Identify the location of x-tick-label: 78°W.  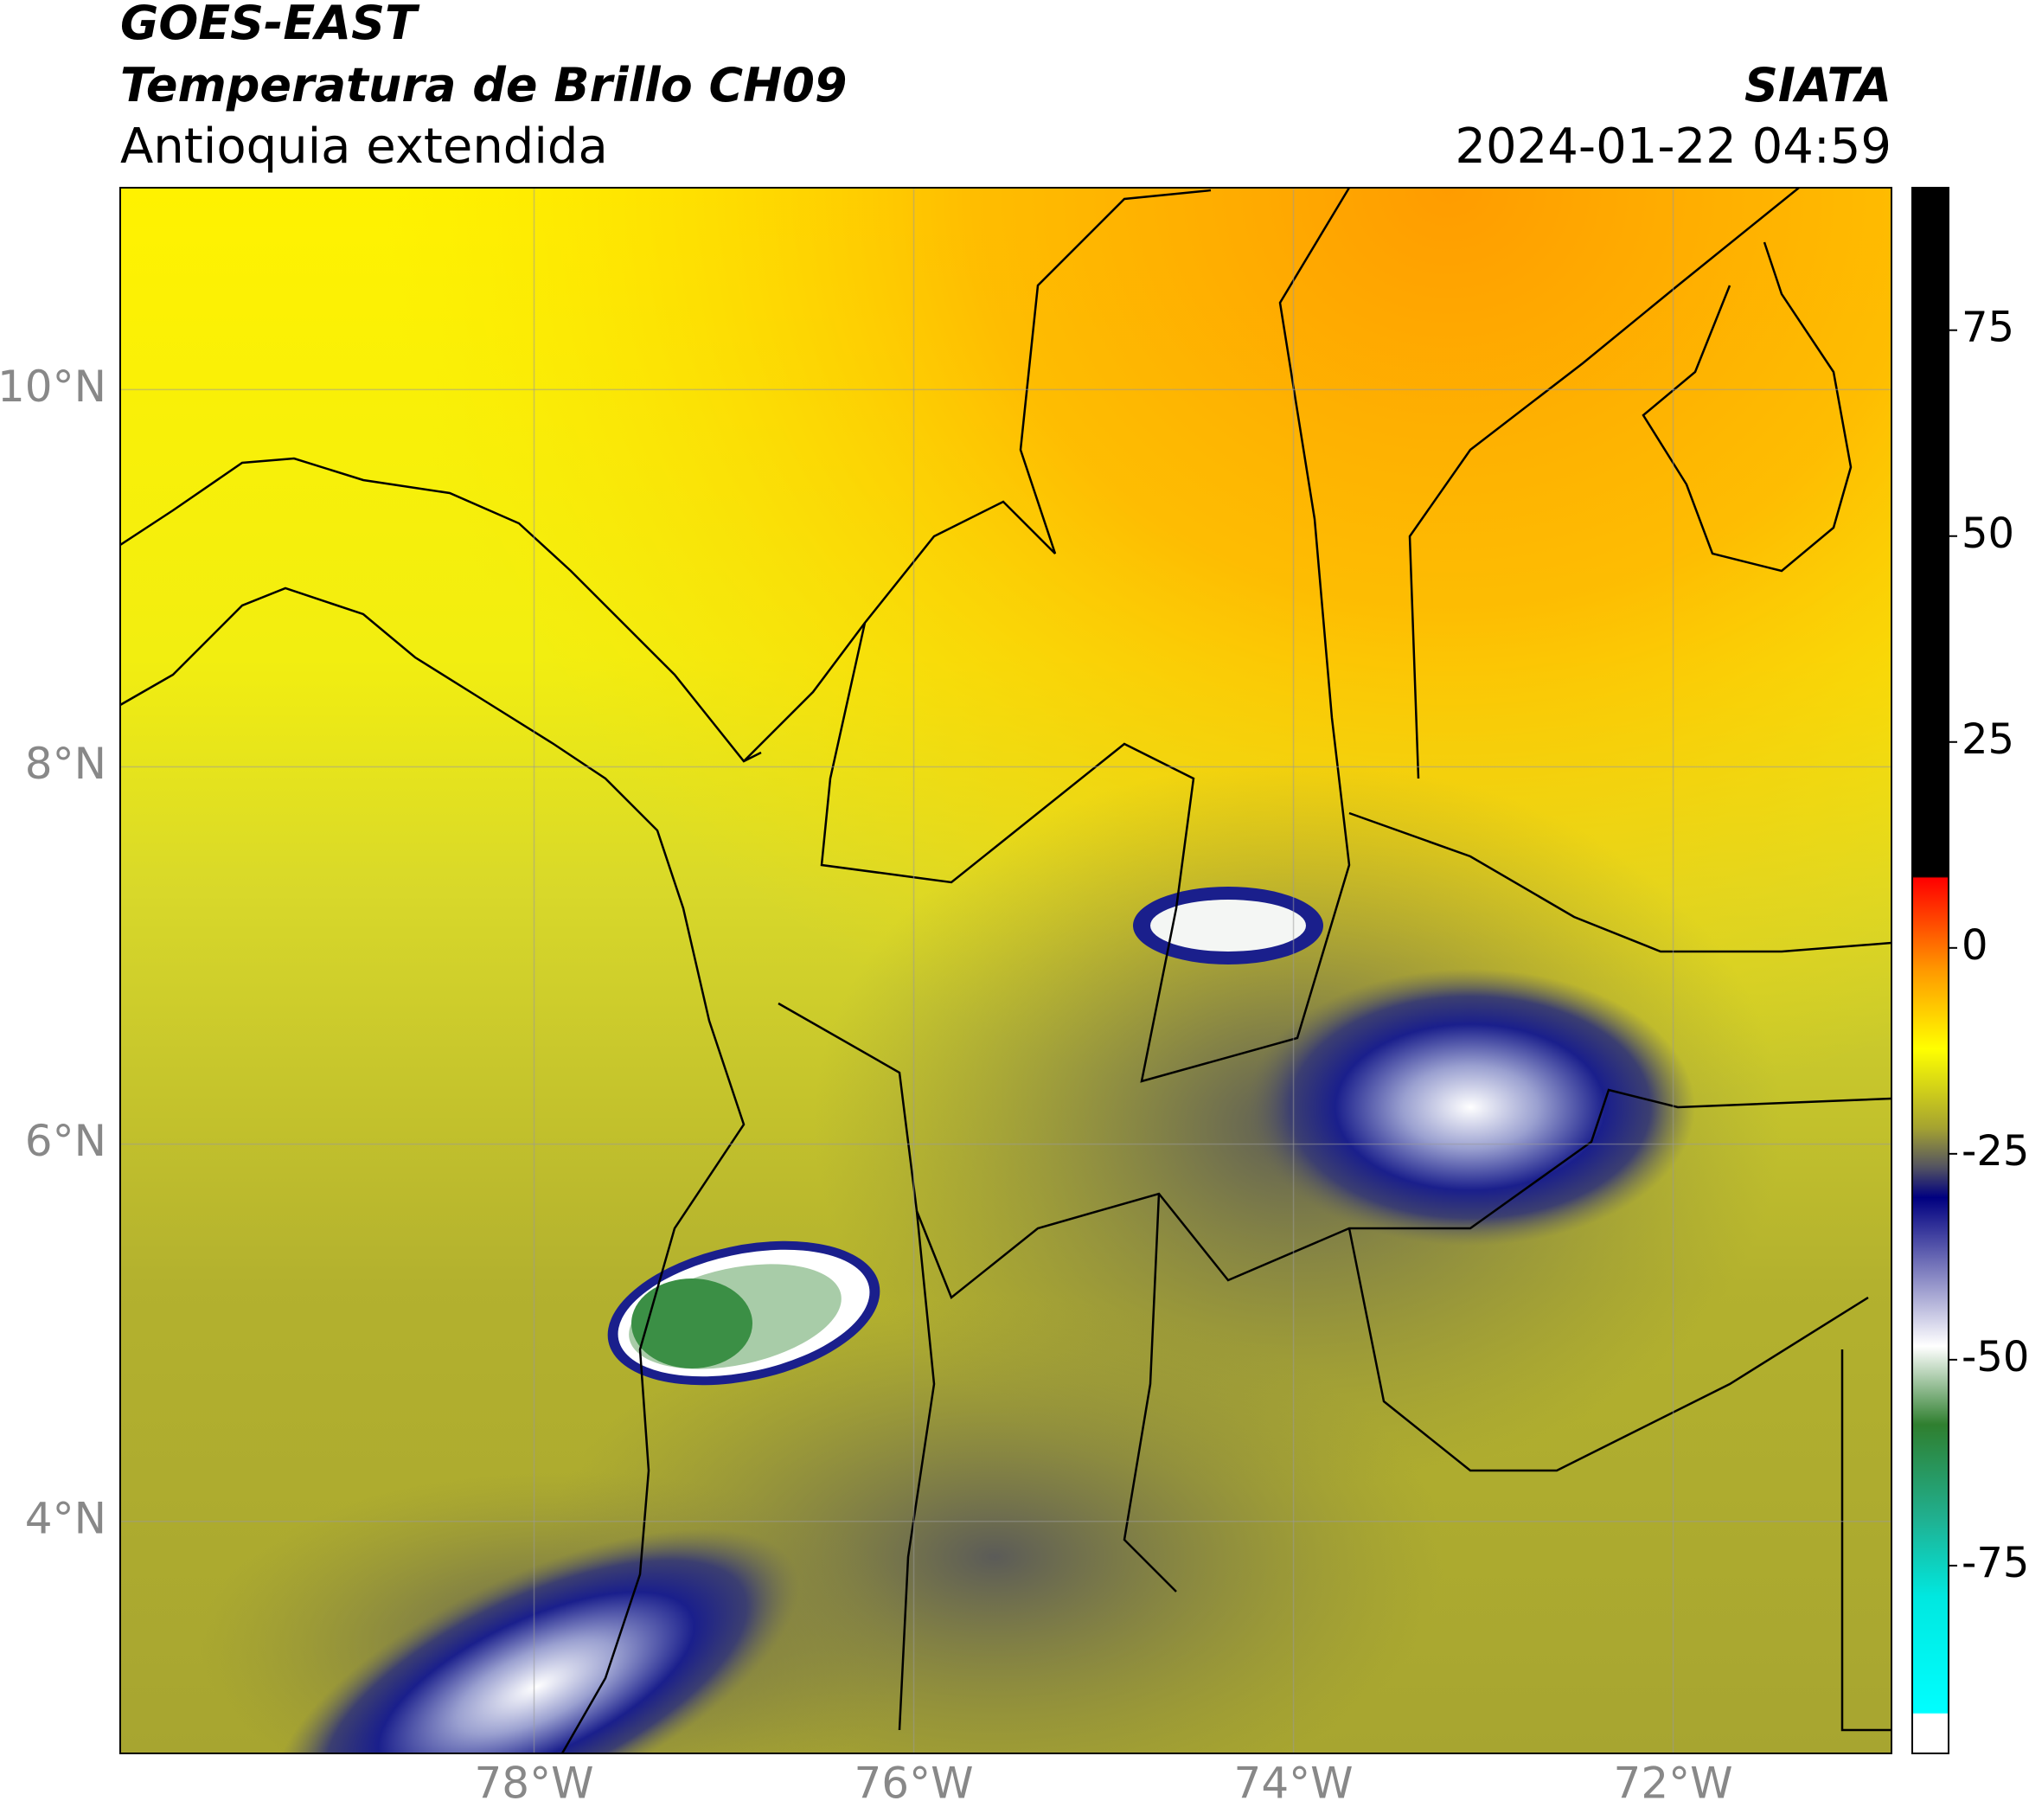
(533, 1784).